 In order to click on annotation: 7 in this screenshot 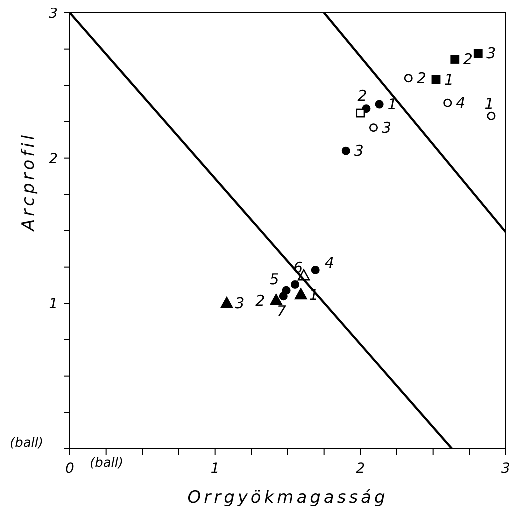, I will do `click(281, 311)`.